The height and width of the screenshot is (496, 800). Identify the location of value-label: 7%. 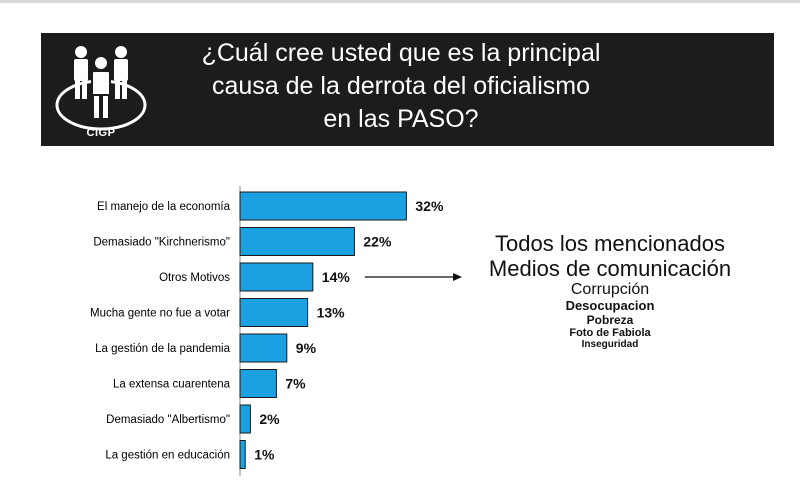
(295, 384).